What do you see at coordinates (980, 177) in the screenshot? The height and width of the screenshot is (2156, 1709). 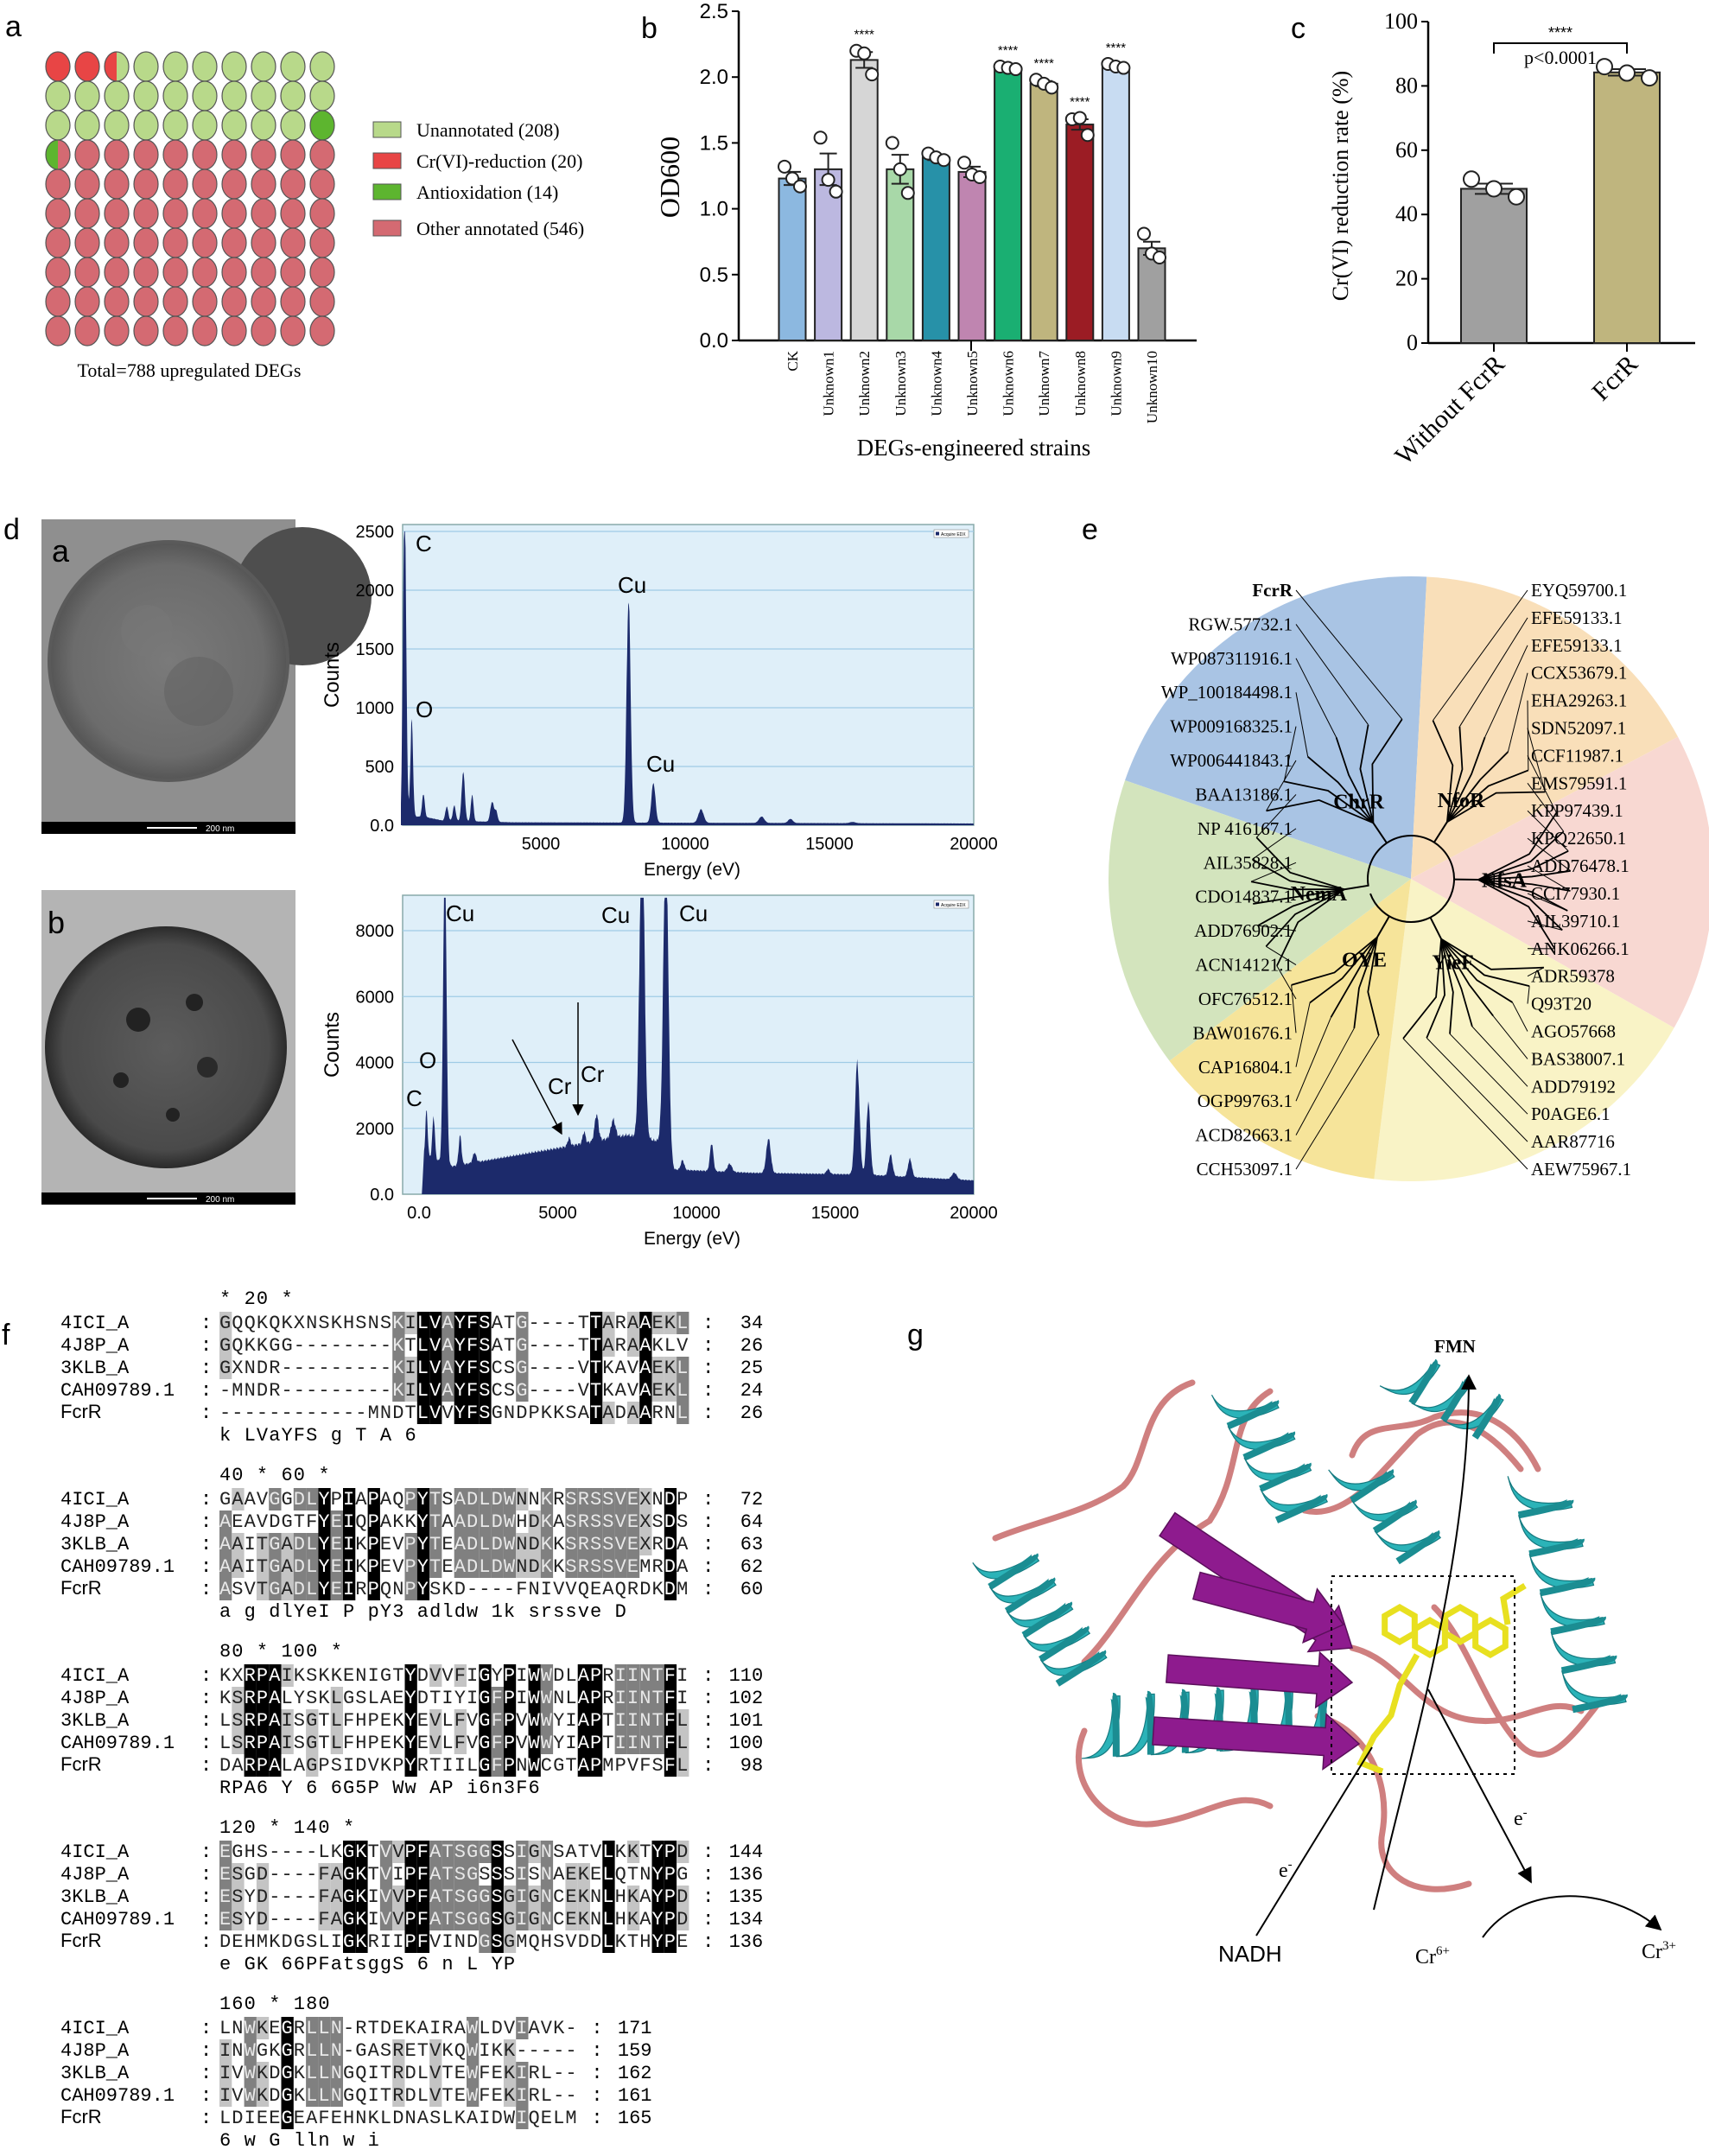 I see `data-point` at bounding box center [980, 177].